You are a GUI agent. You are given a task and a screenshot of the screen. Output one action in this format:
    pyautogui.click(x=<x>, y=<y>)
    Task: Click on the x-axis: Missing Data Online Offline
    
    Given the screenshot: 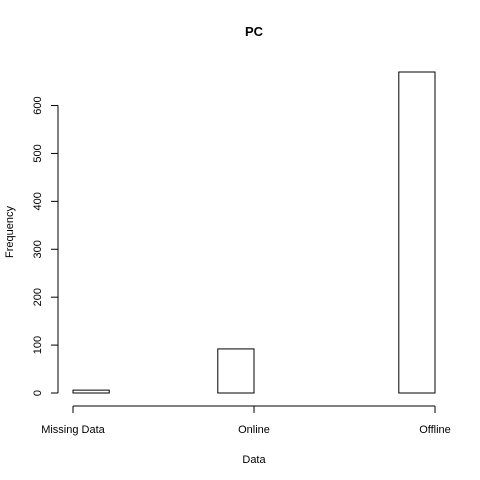 What is the action you would take?
    pyautogui.click(x=246, y=420)
    